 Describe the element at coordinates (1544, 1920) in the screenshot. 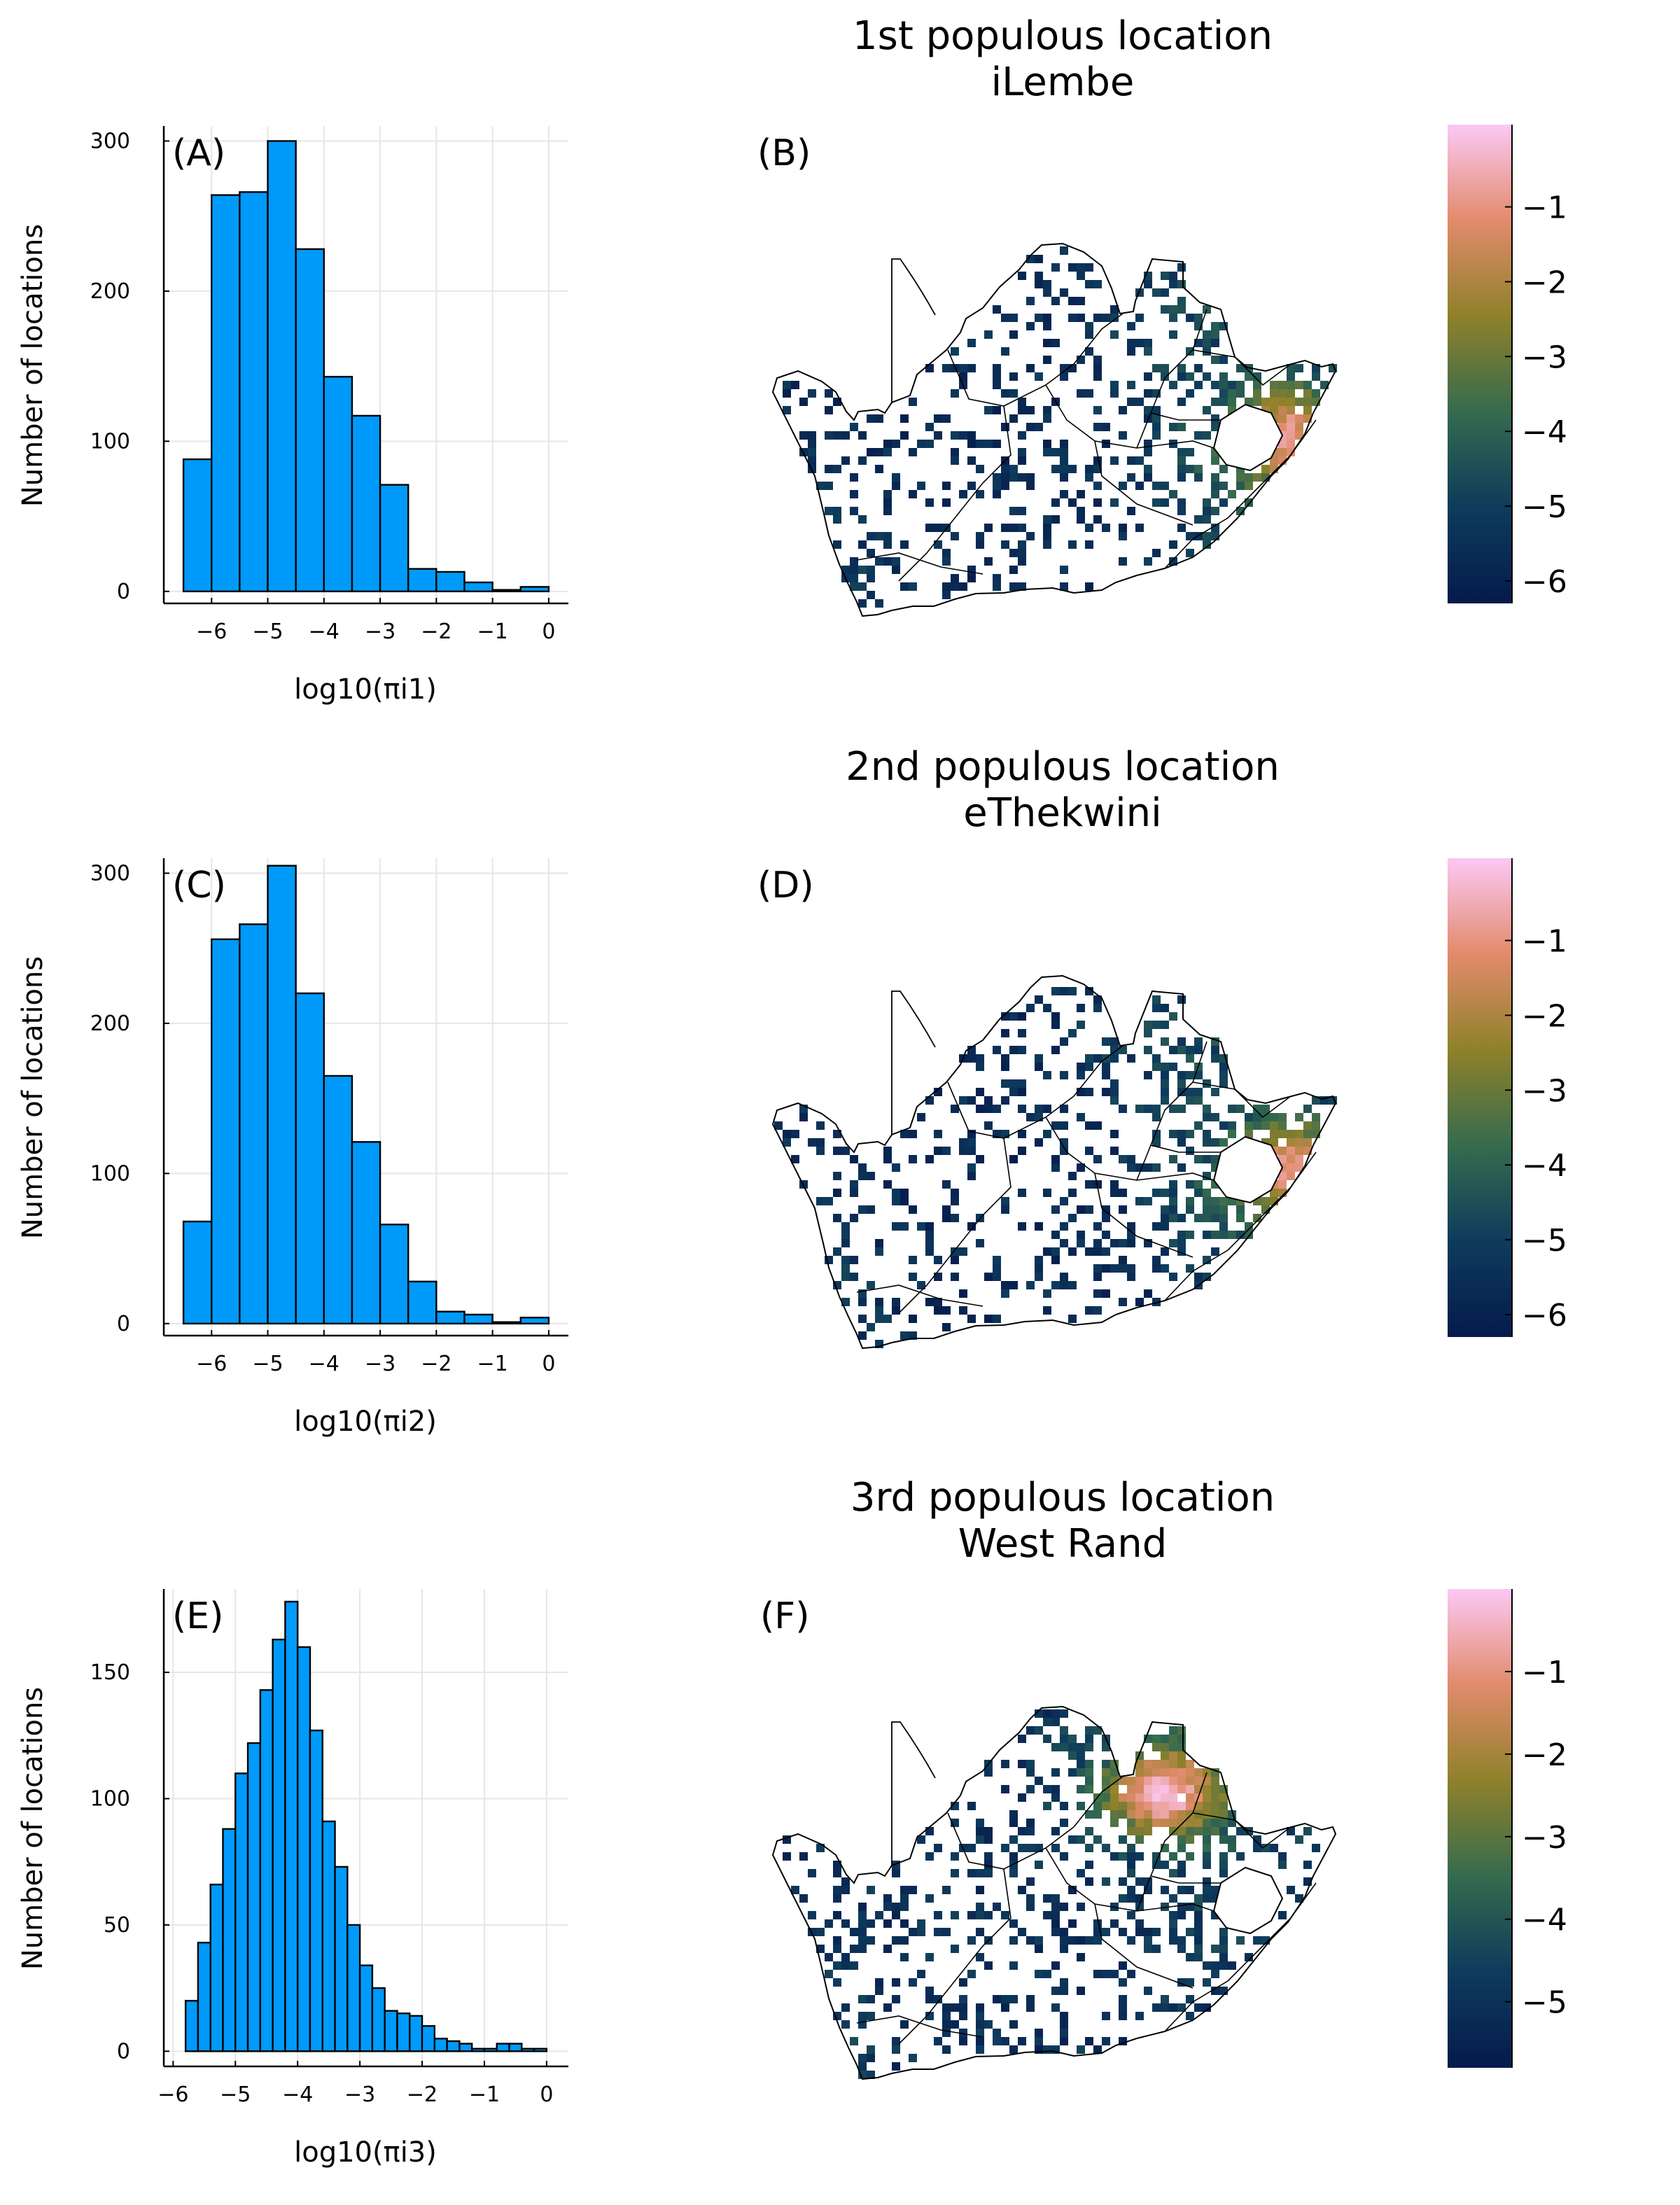

I see `colorbar-f-tick-label: −4` at that location.